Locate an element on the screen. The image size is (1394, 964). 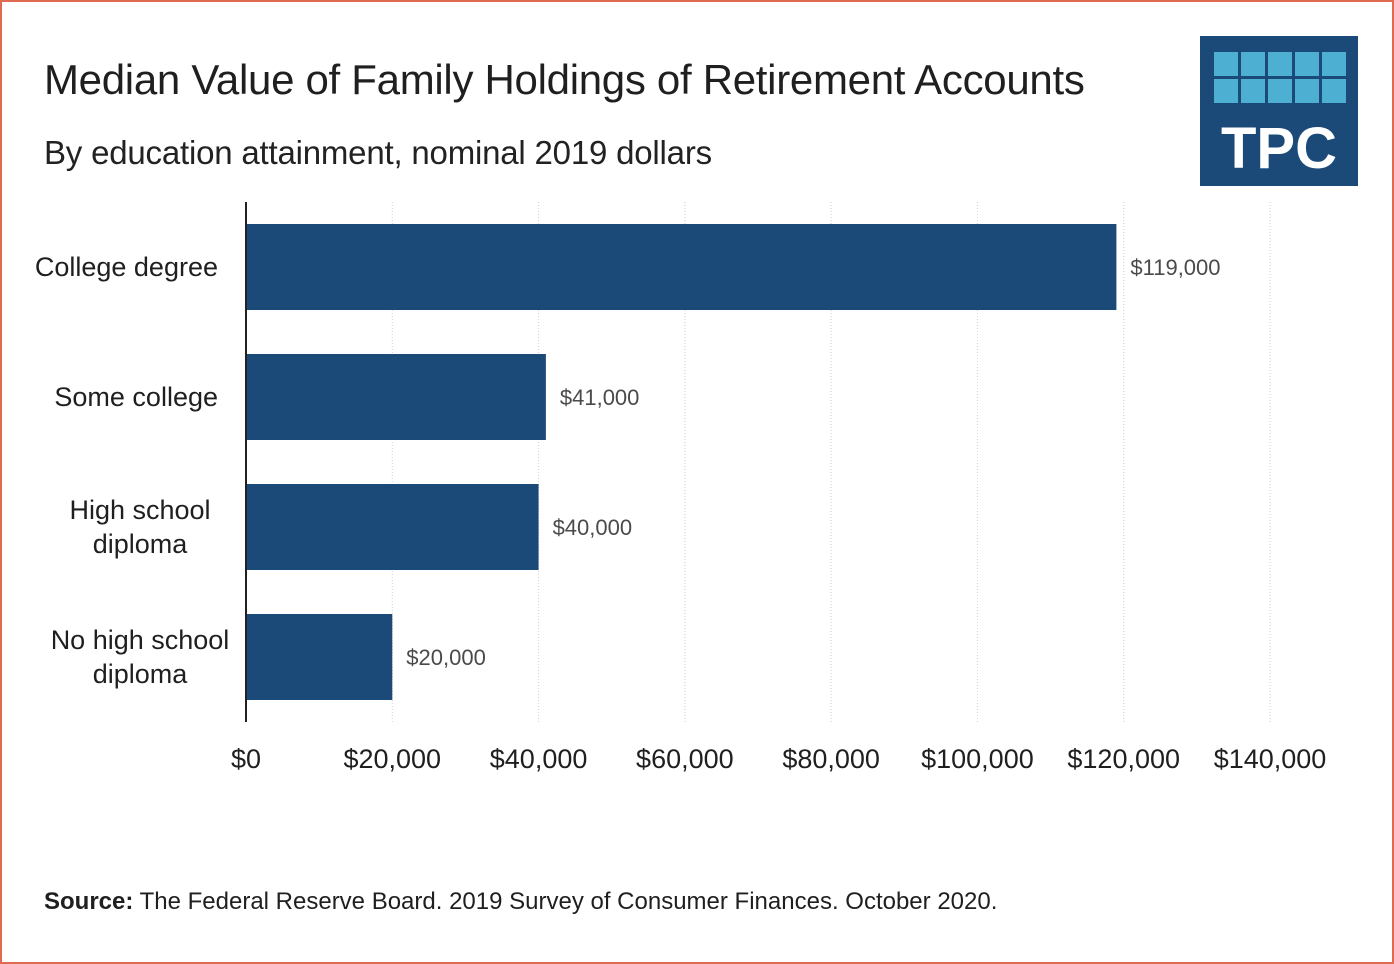
category-label: College degree is located at coordinates (126, 267).